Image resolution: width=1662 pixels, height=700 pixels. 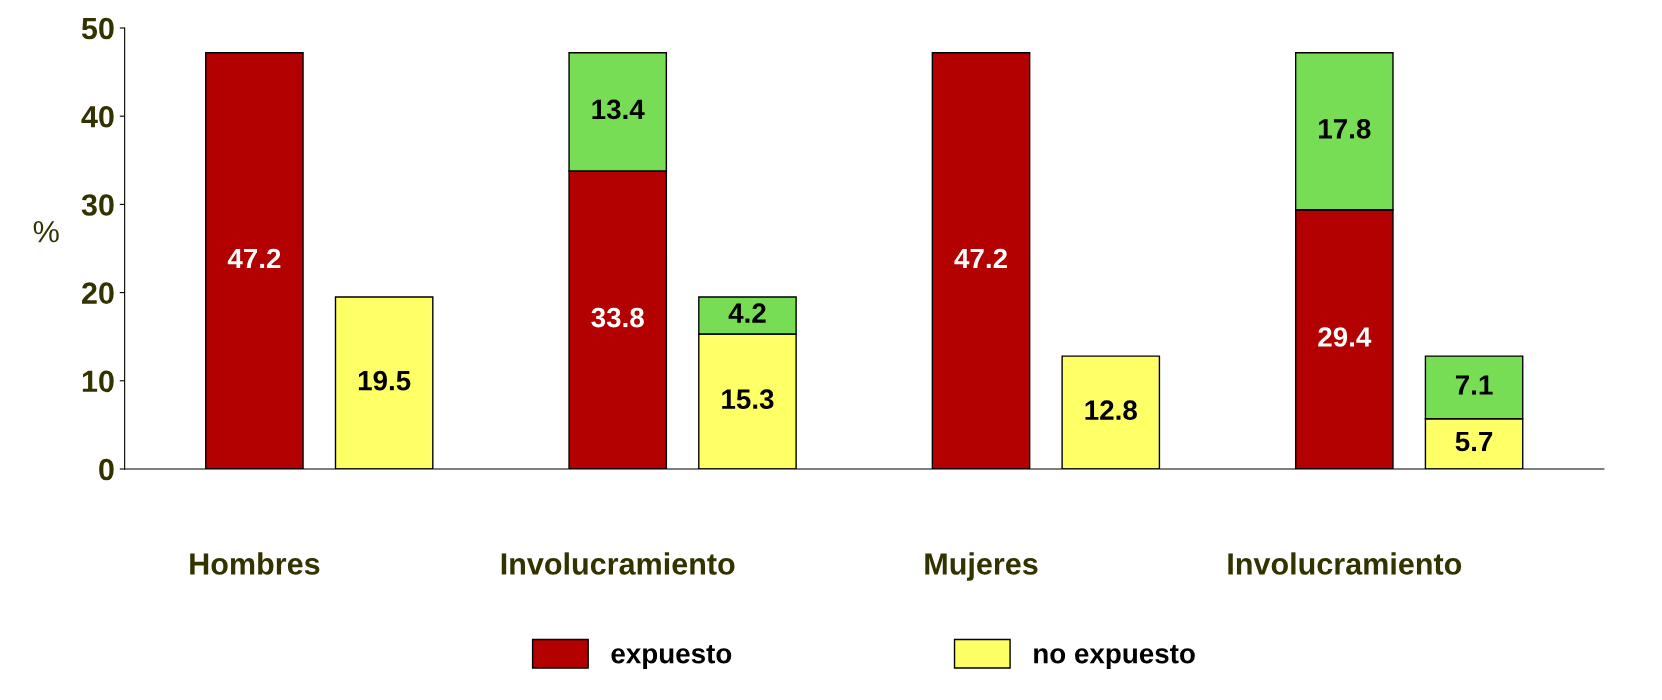 What do you see at coordinates (97, 28) in the screenshot?
I see `y-tick-label: 50` at bounding box center [97, 28].